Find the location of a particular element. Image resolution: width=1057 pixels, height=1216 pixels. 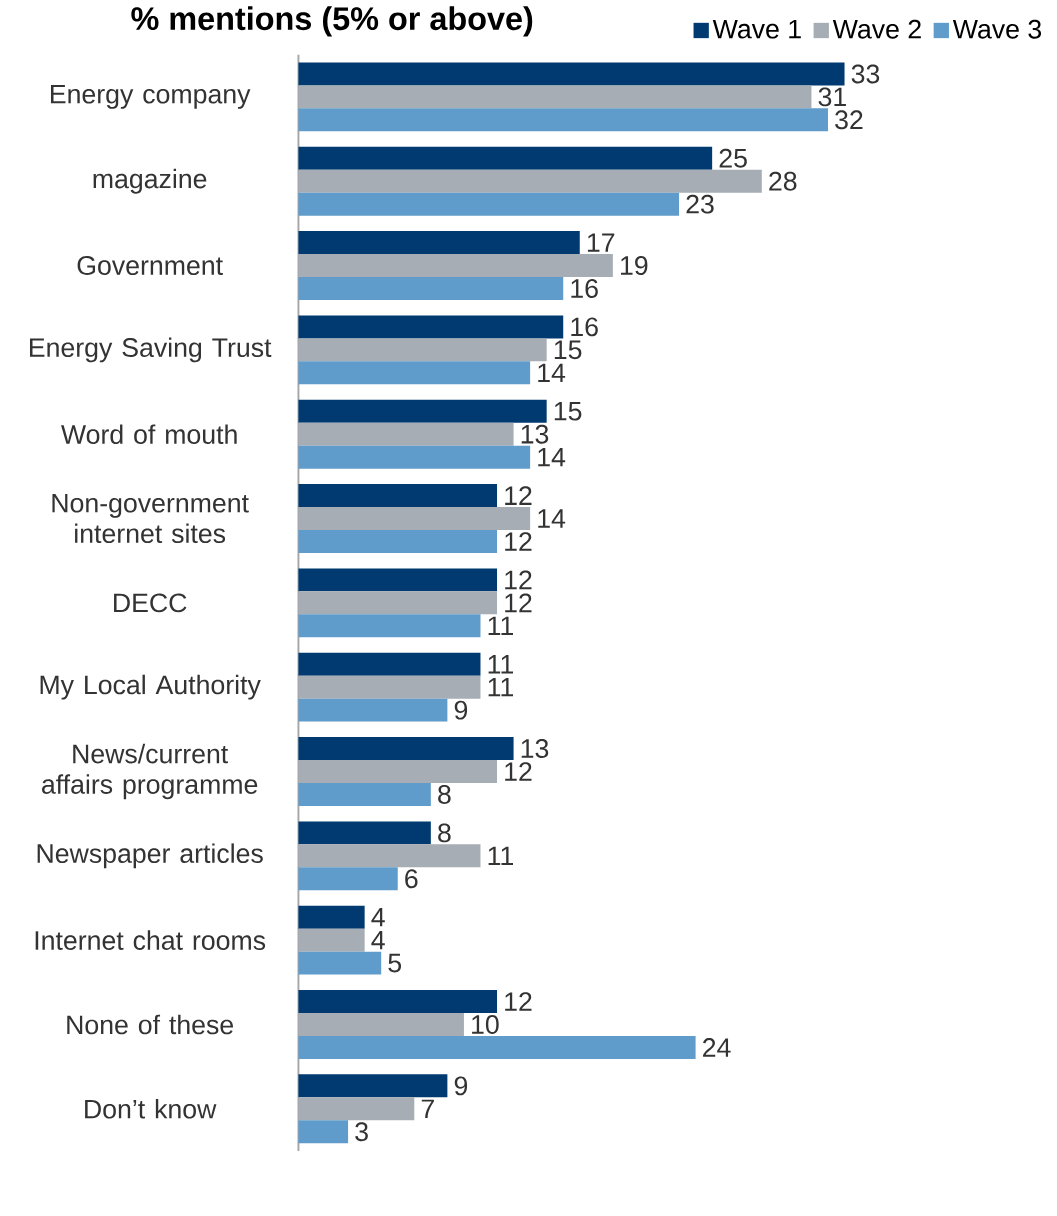

data-label: 6 is located at coordinates (411, 879).